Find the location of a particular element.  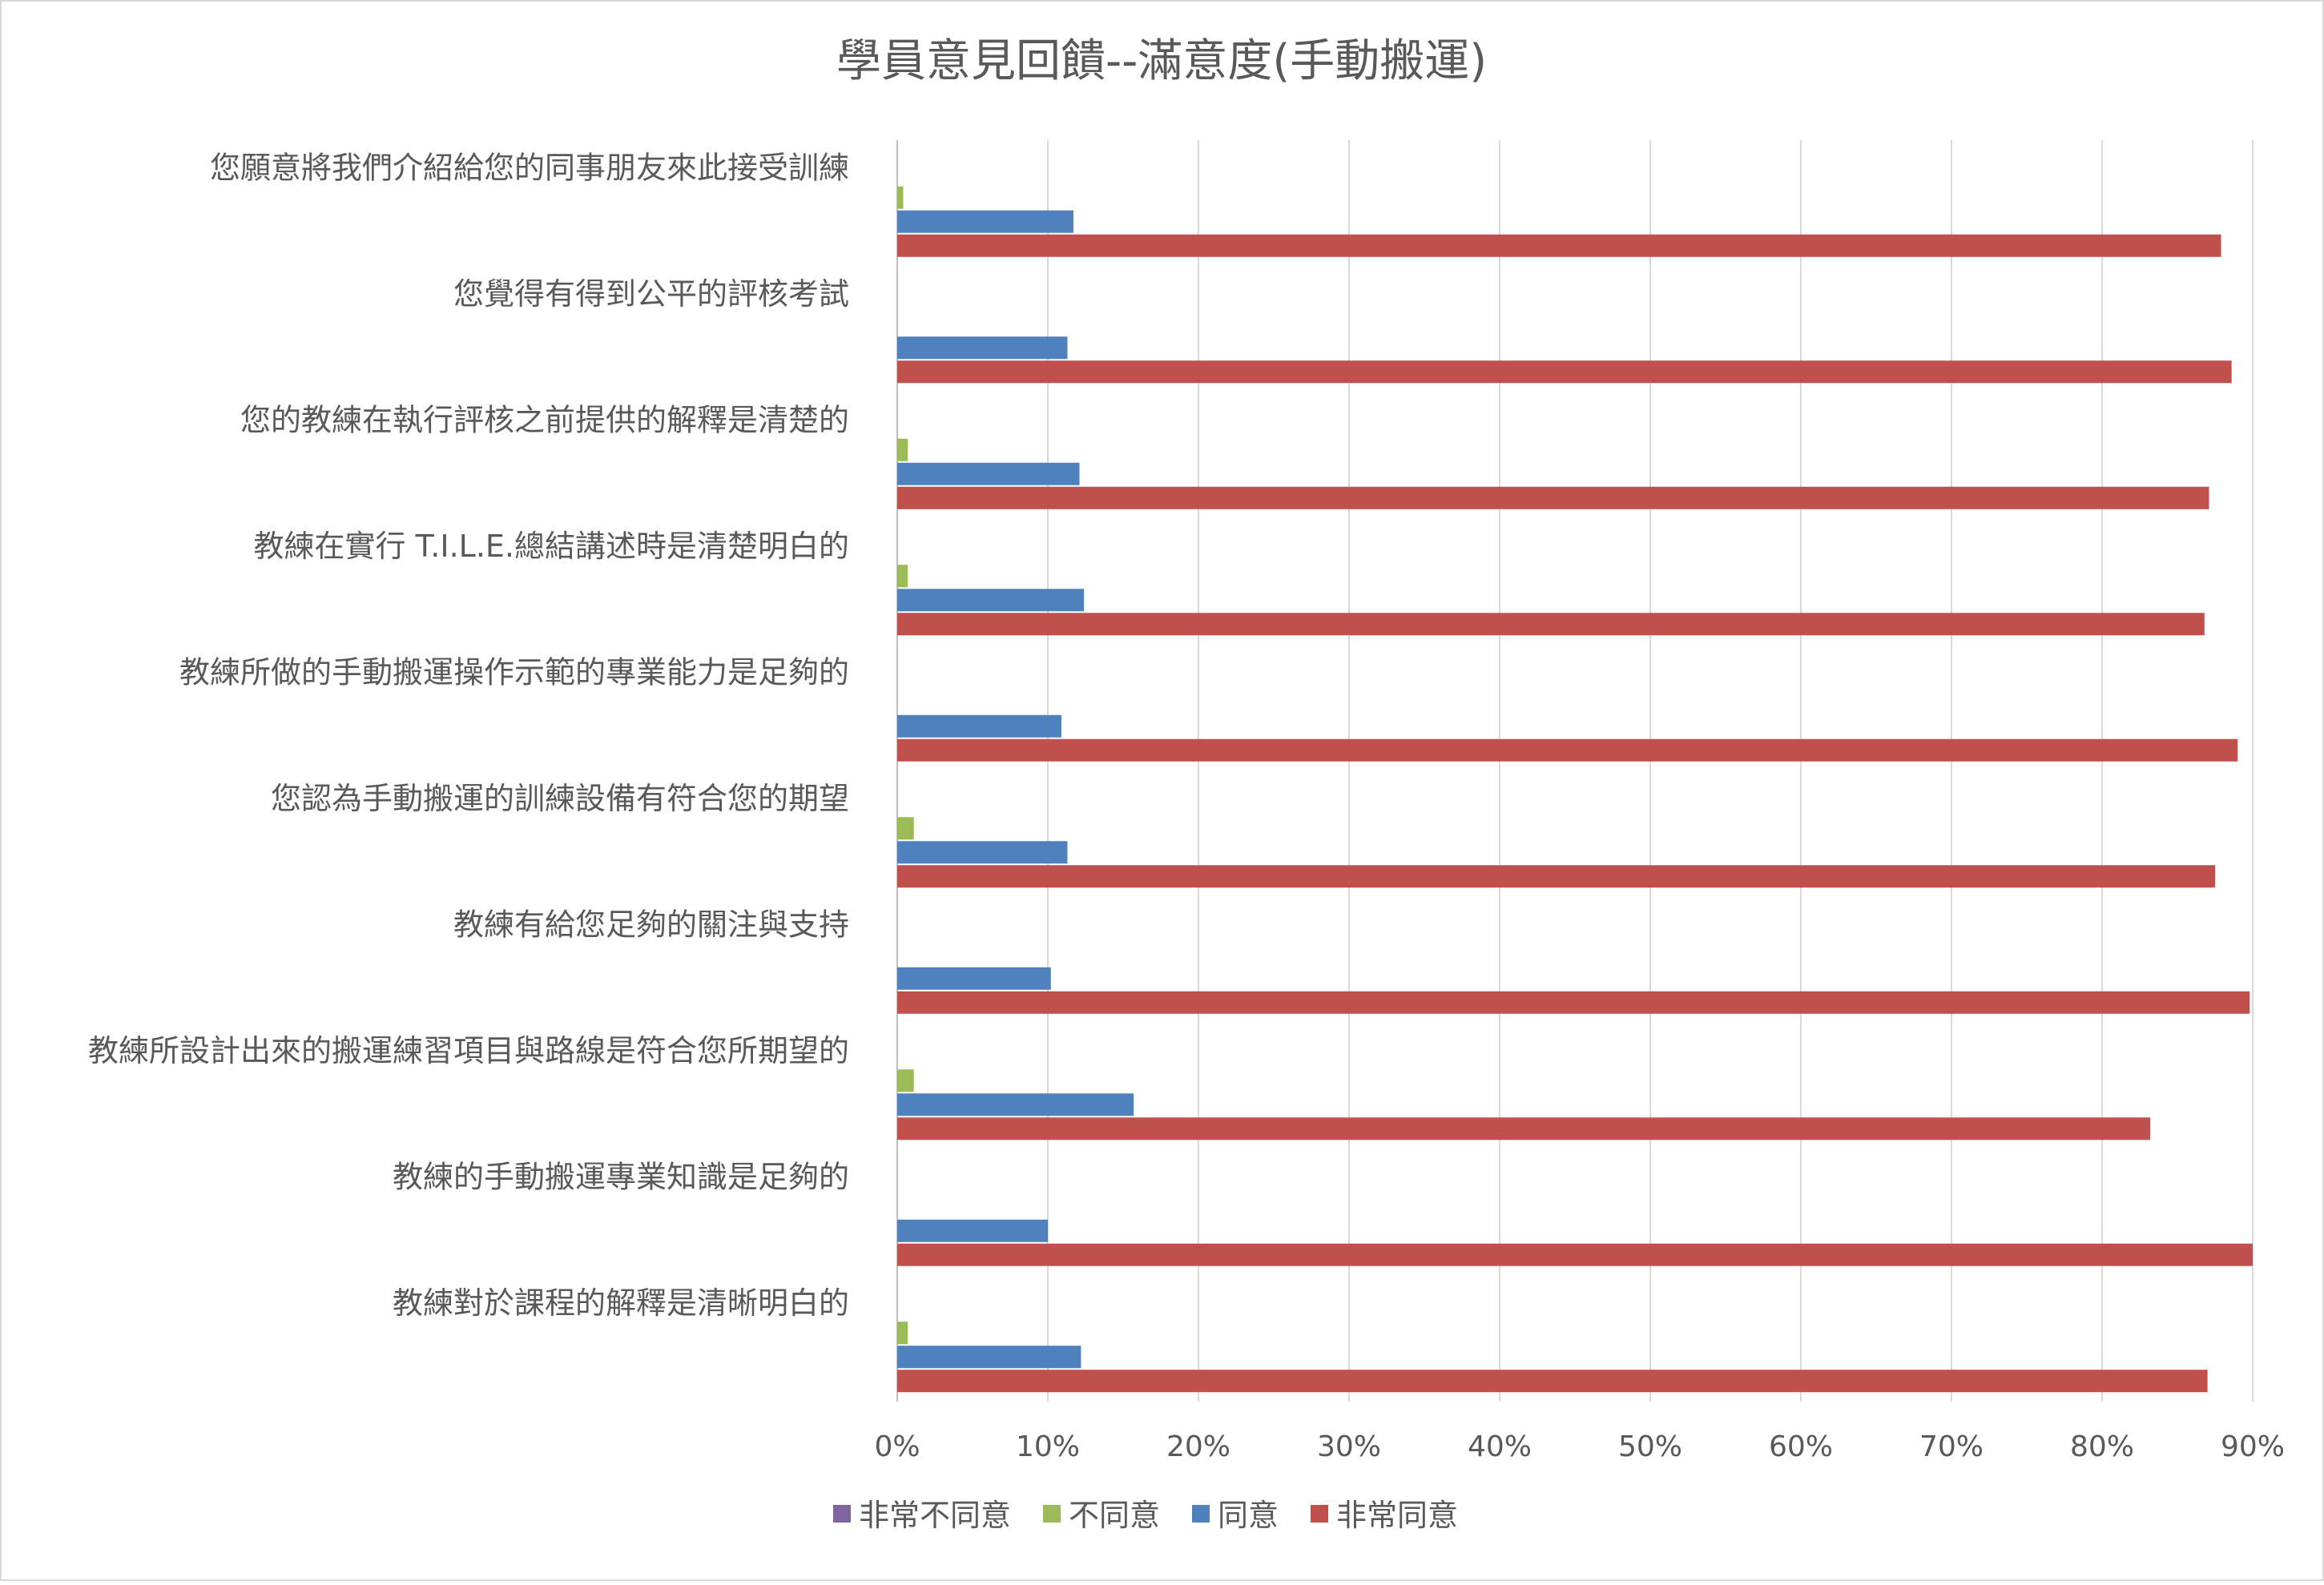

category-label: 教練在實行 T.I.L.E.總結講述時是清楚明白的 is located at coordinates (552, 546).